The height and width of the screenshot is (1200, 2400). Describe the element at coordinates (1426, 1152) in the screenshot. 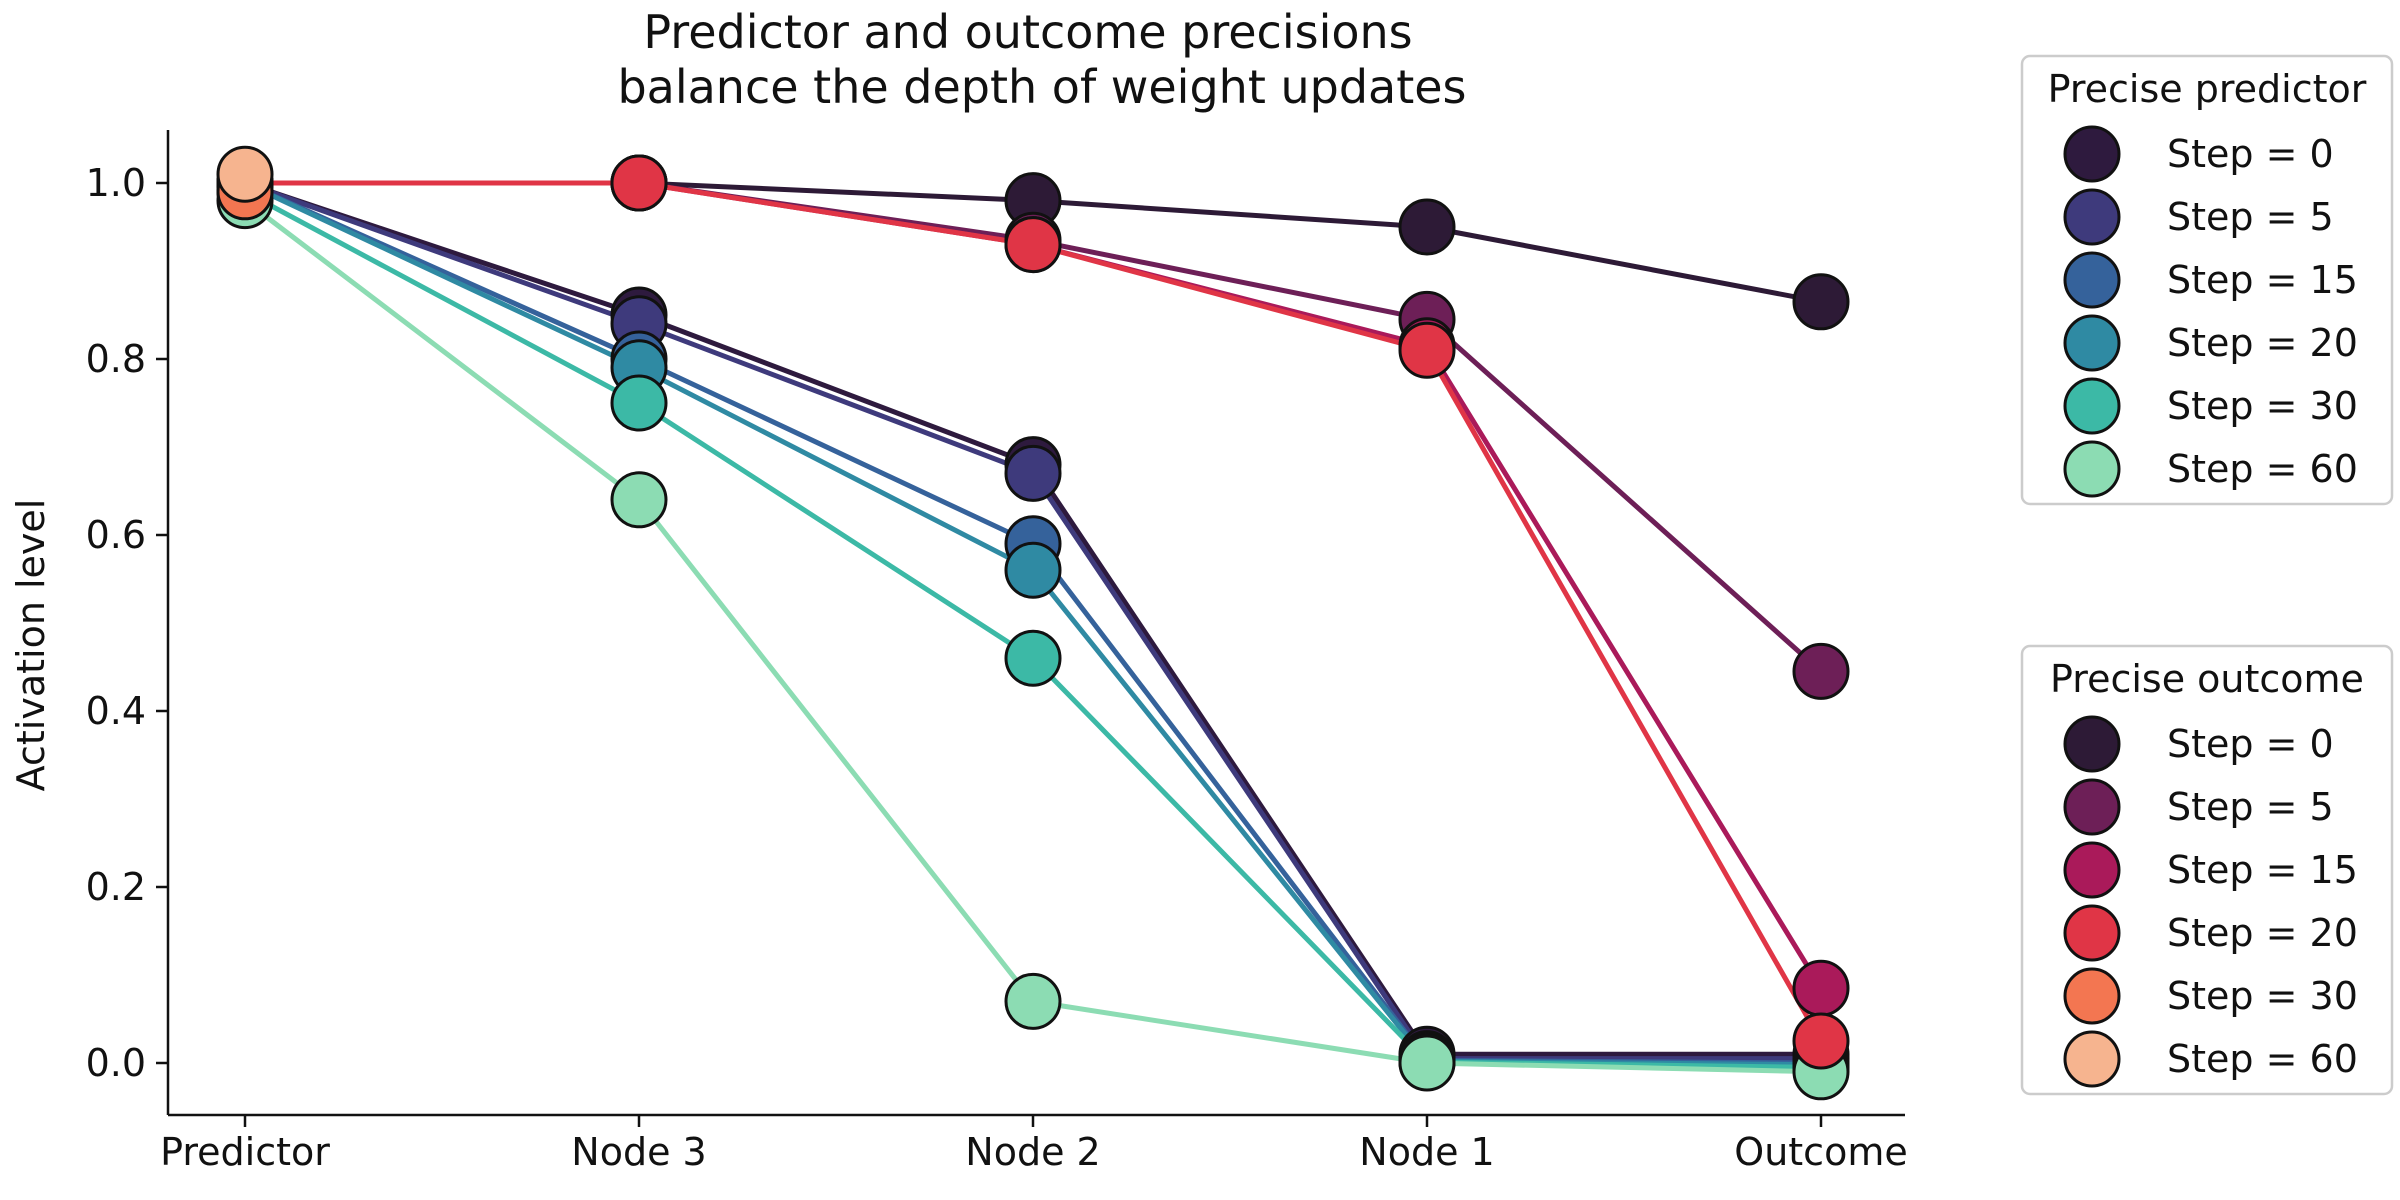

I see `x-tick-label: Node 1` at that location.